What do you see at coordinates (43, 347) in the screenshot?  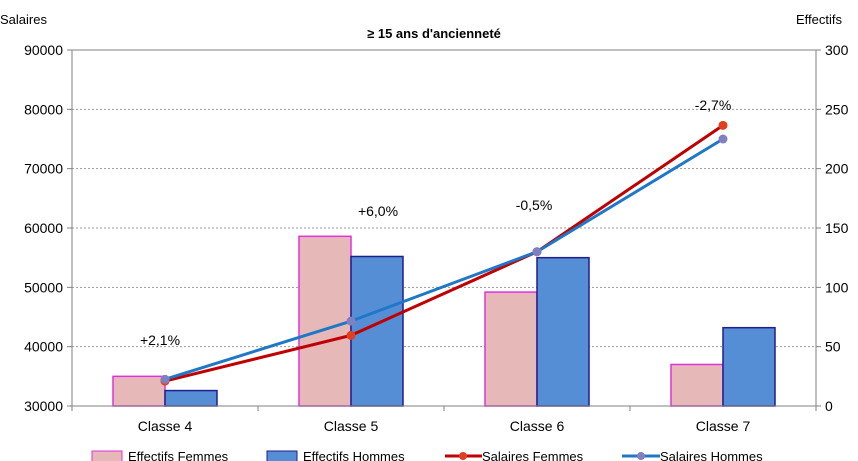 I see `y-left-tick-label: 40000` at bounding box center [43, 347].